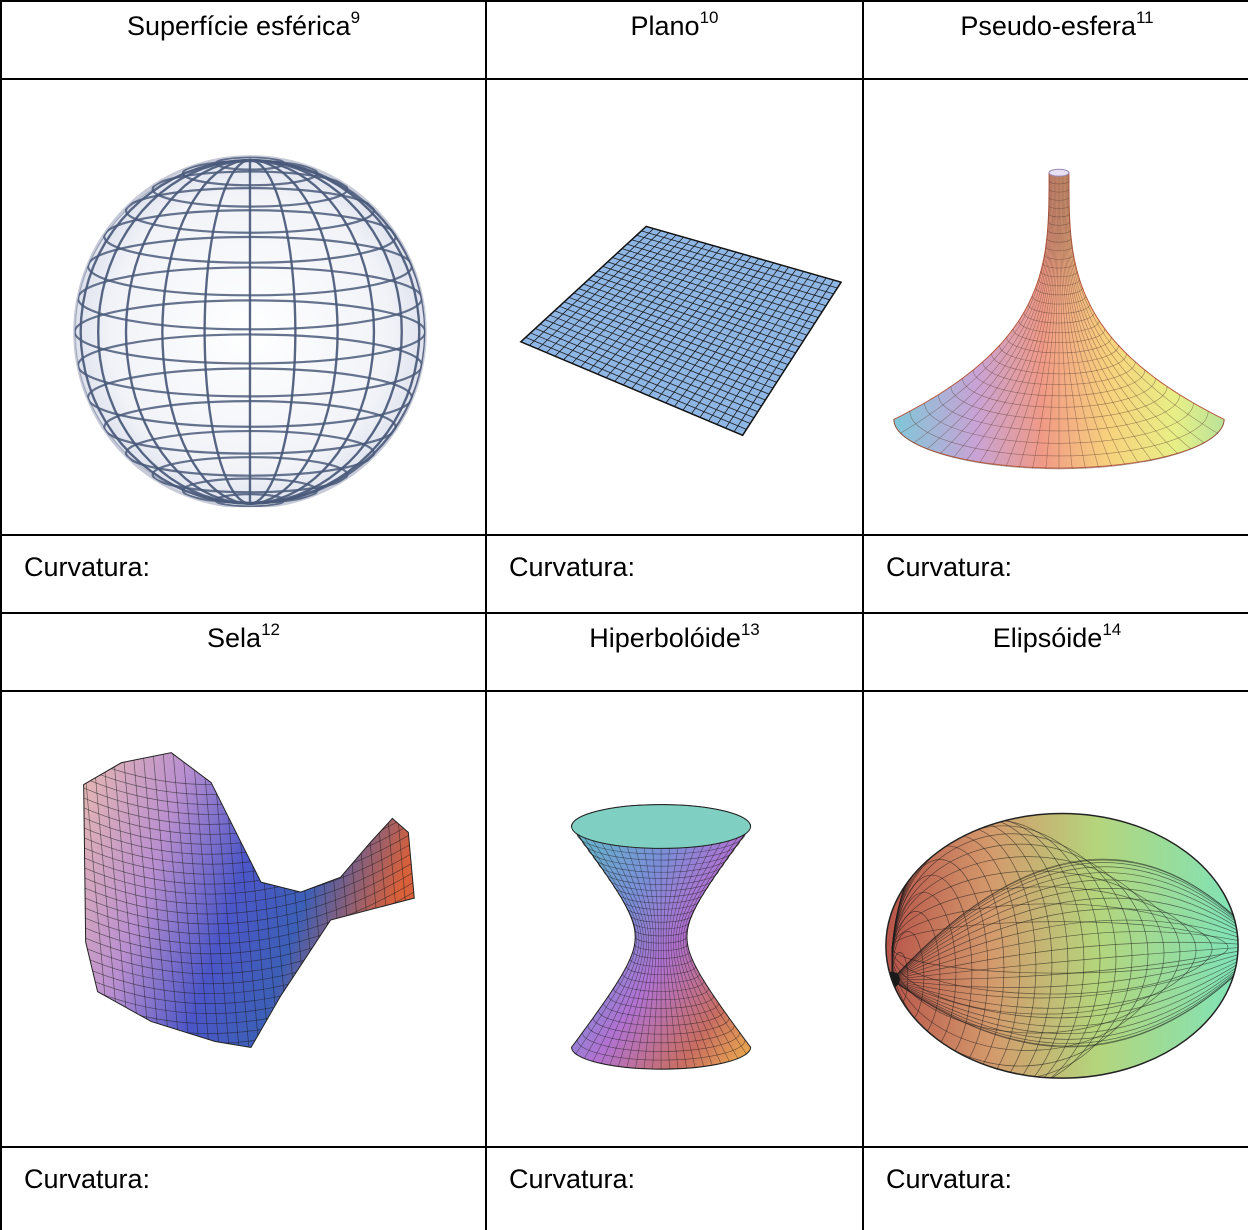 This screenshot has height=1230, width=1248. What do you see at coordinates (572, 1179) in the screenshot?
I see `curvature-label-hyperboloid: Curvatura:` at bounding box center [572, 1179].